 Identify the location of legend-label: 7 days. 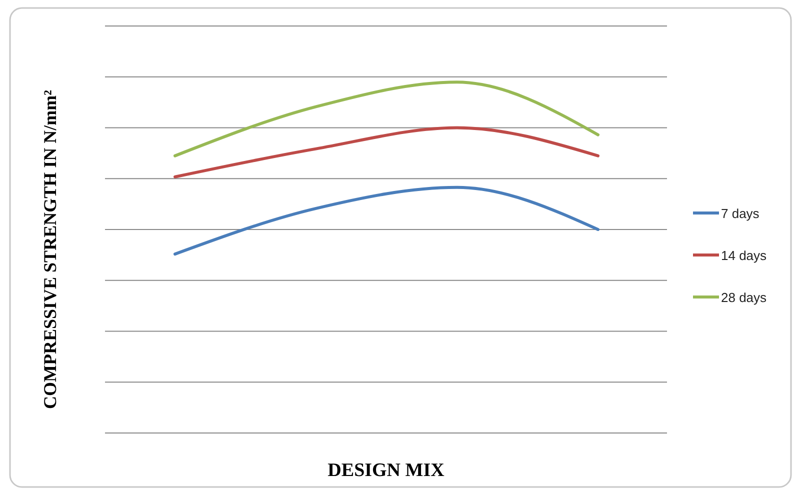
(740, 213).